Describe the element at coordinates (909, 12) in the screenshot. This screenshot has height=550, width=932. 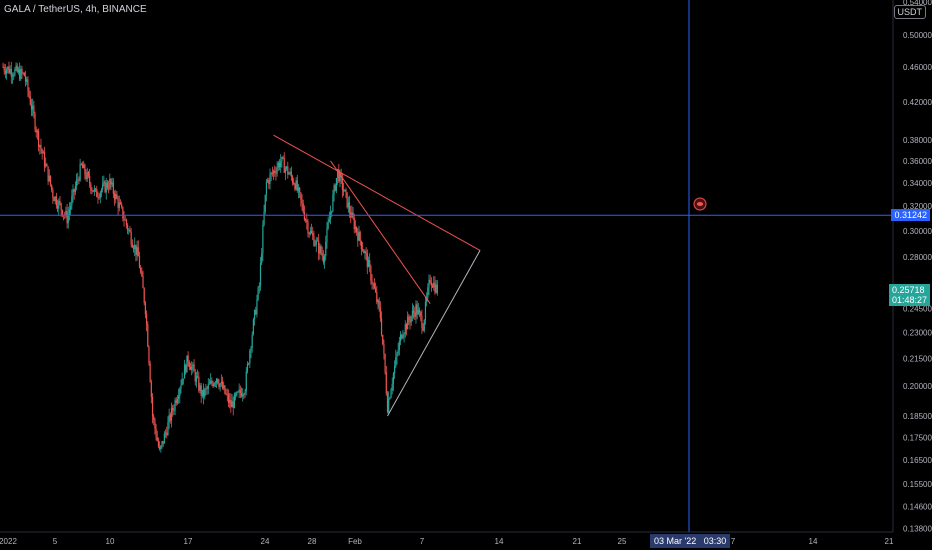
I see `currency-badge: USDT` at that location.